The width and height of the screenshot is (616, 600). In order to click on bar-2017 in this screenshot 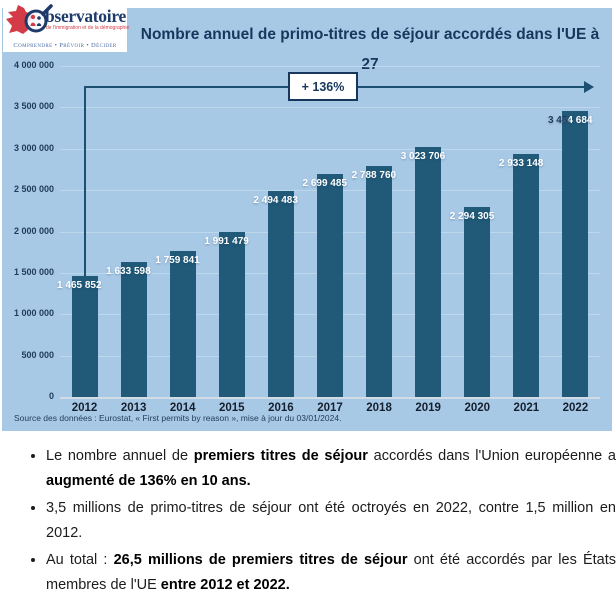, I will do `click(330, 285)`.